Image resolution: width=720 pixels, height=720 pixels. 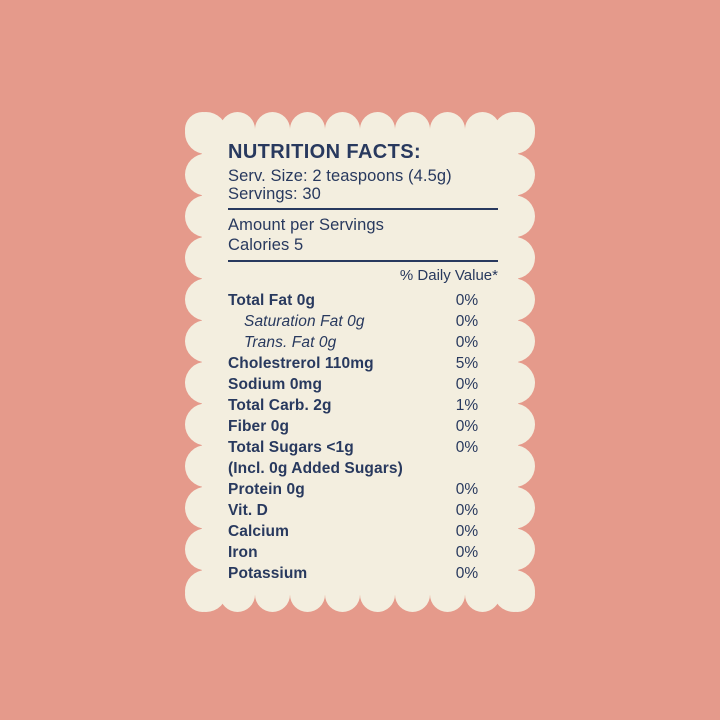 I want to click on nutrient-label: Saturation Fat 0g, so click(x=304, y=321).